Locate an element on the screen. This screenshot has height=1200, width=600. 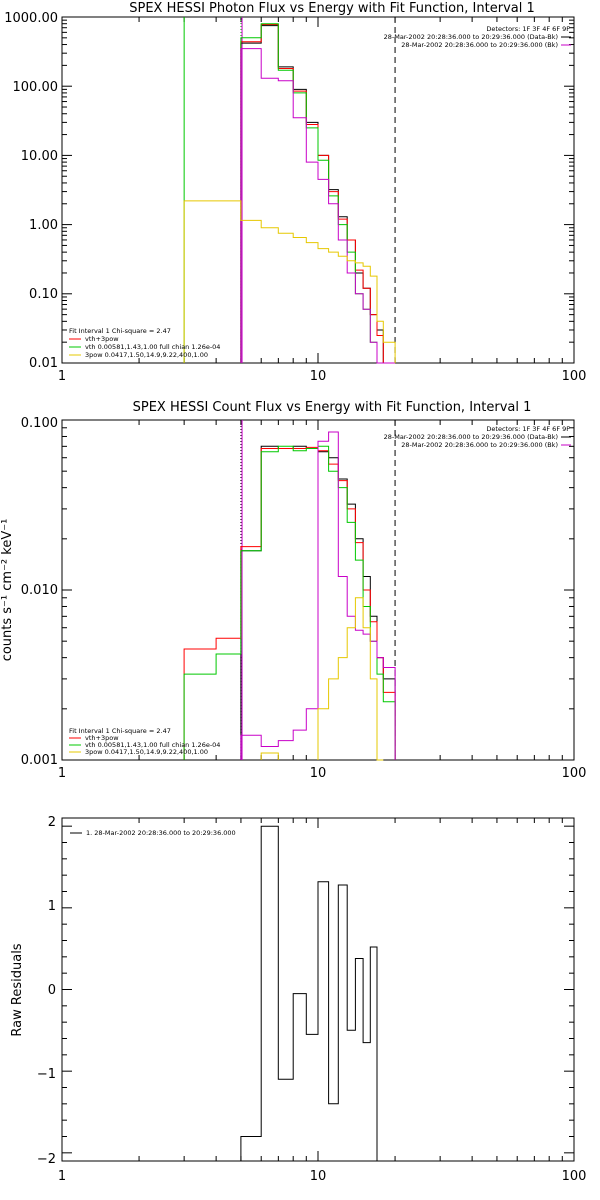
y-tick-label-2: 2 is located at coordinates (52, 822).